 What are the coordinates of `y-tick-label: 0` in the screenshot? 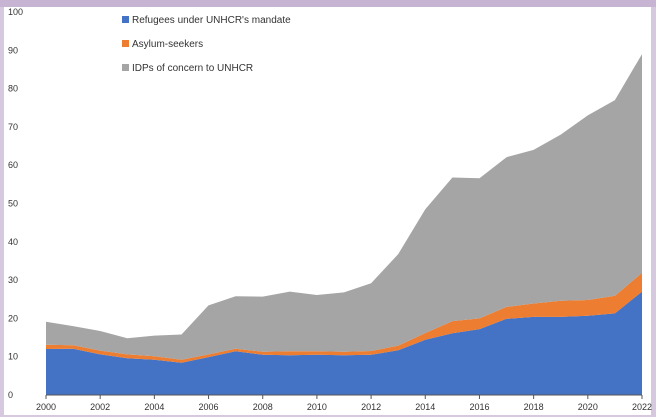 It's located at (10, 395).